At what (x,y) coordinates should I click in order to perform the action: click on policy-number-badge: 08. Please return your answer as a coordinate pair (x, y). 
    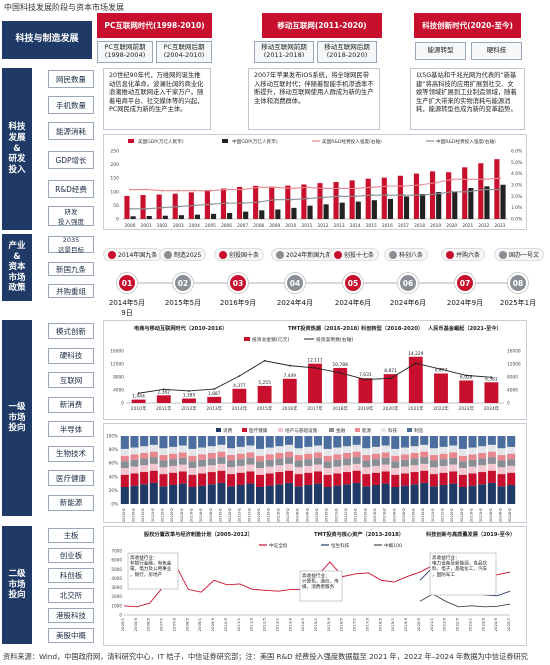
    Looking at the image, I should click on (518, 283).